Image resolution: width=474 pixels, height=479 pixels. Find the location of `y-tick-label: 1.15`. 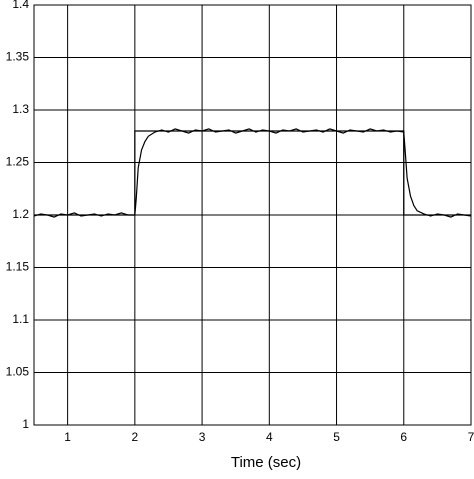

y-tick-label: 1.15 is located at coordinates (18, 267).